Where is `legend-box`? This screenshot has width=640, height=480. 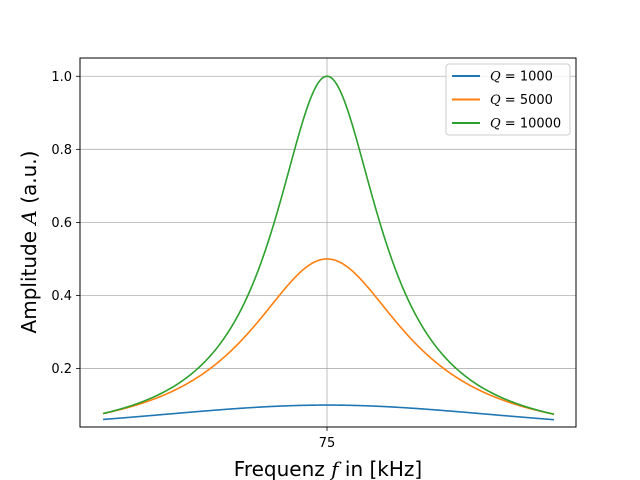 legend-box is located at coordinates (508, 99).